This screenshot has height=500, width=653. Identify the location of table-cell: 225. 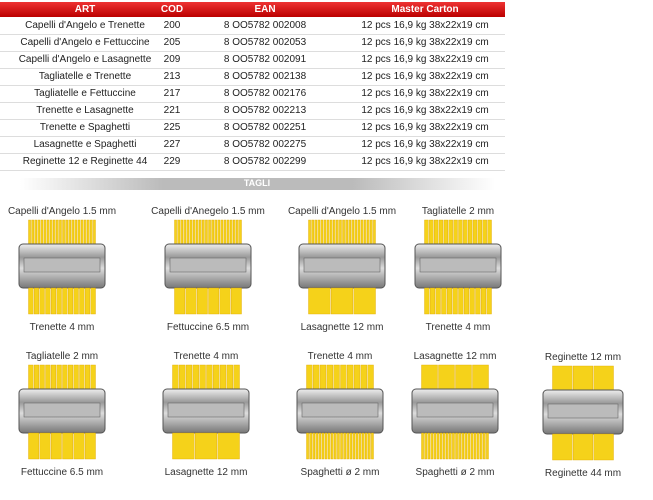
(172, 127).